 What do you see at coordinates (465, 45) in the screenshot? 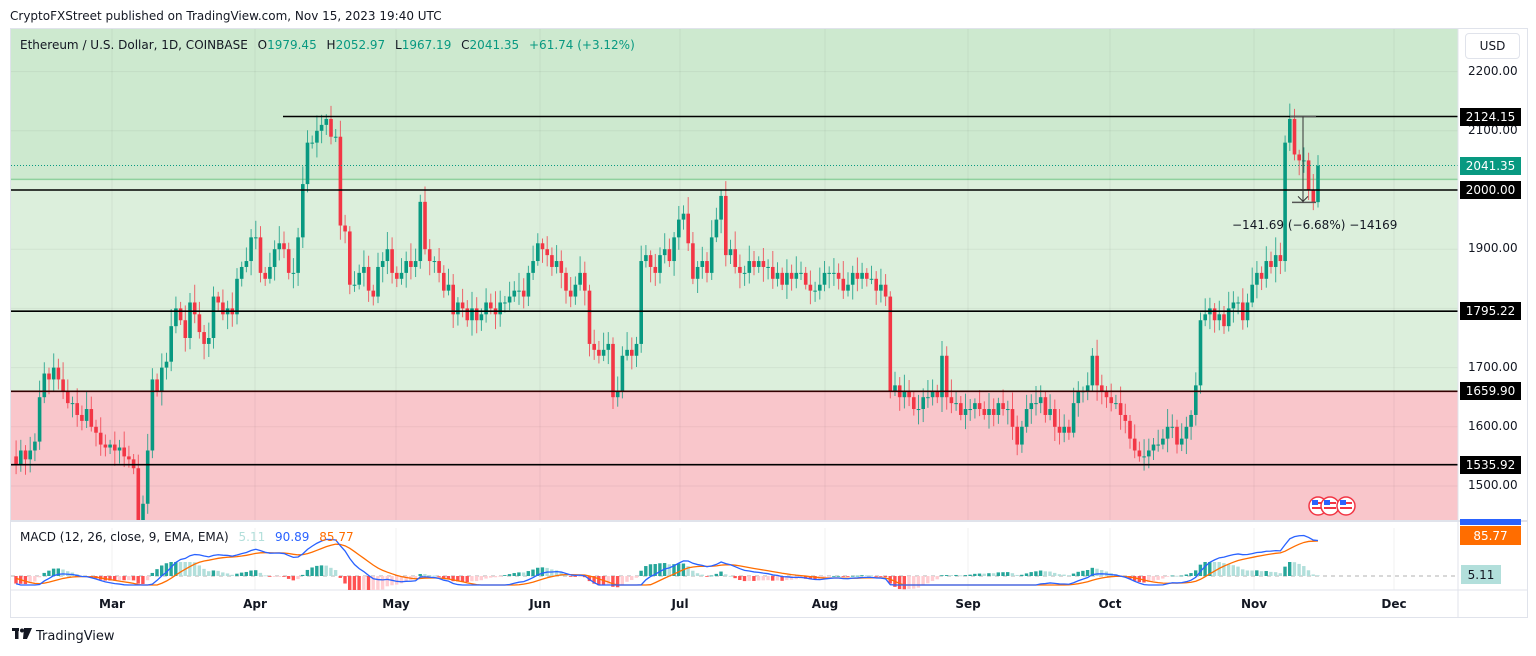
I see `close-label: C` at bounding box center [465, 45].